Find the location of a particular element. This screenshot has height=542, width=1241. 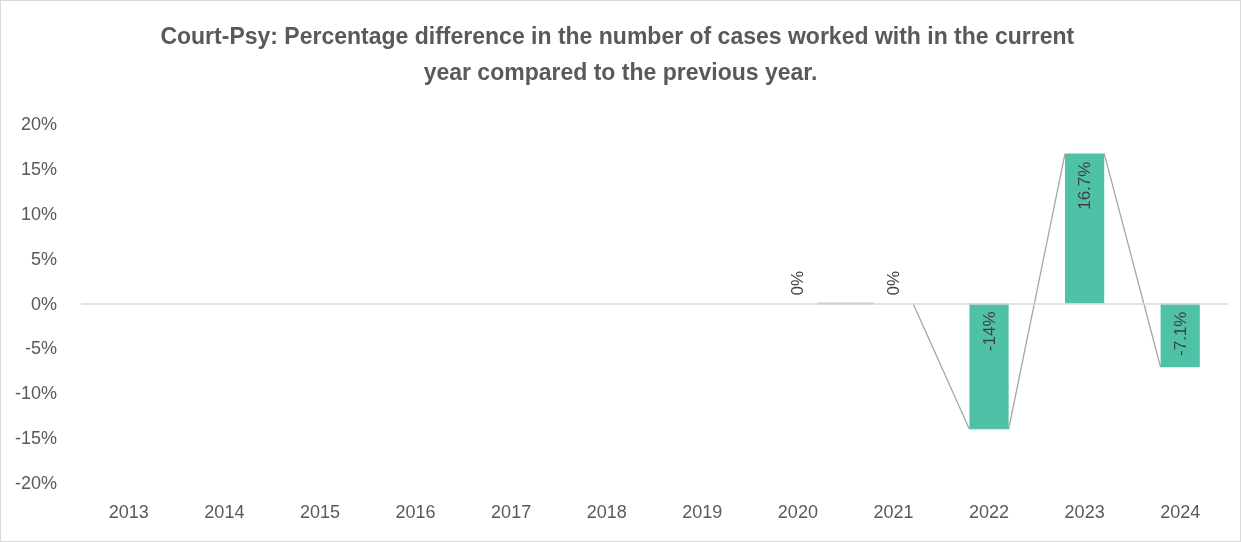

chart-title: Court-Psy: Percentage difference in the number of cases worked with in the current year compared to the previous year. is located at coordinates (620, 54).